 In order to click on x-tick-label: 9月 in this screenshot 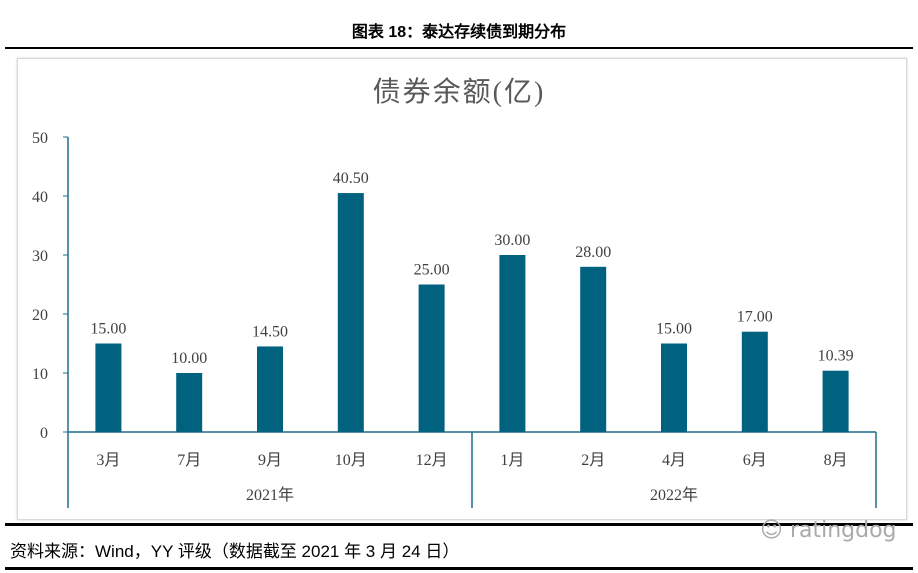, I will do `click(270, 460)`.